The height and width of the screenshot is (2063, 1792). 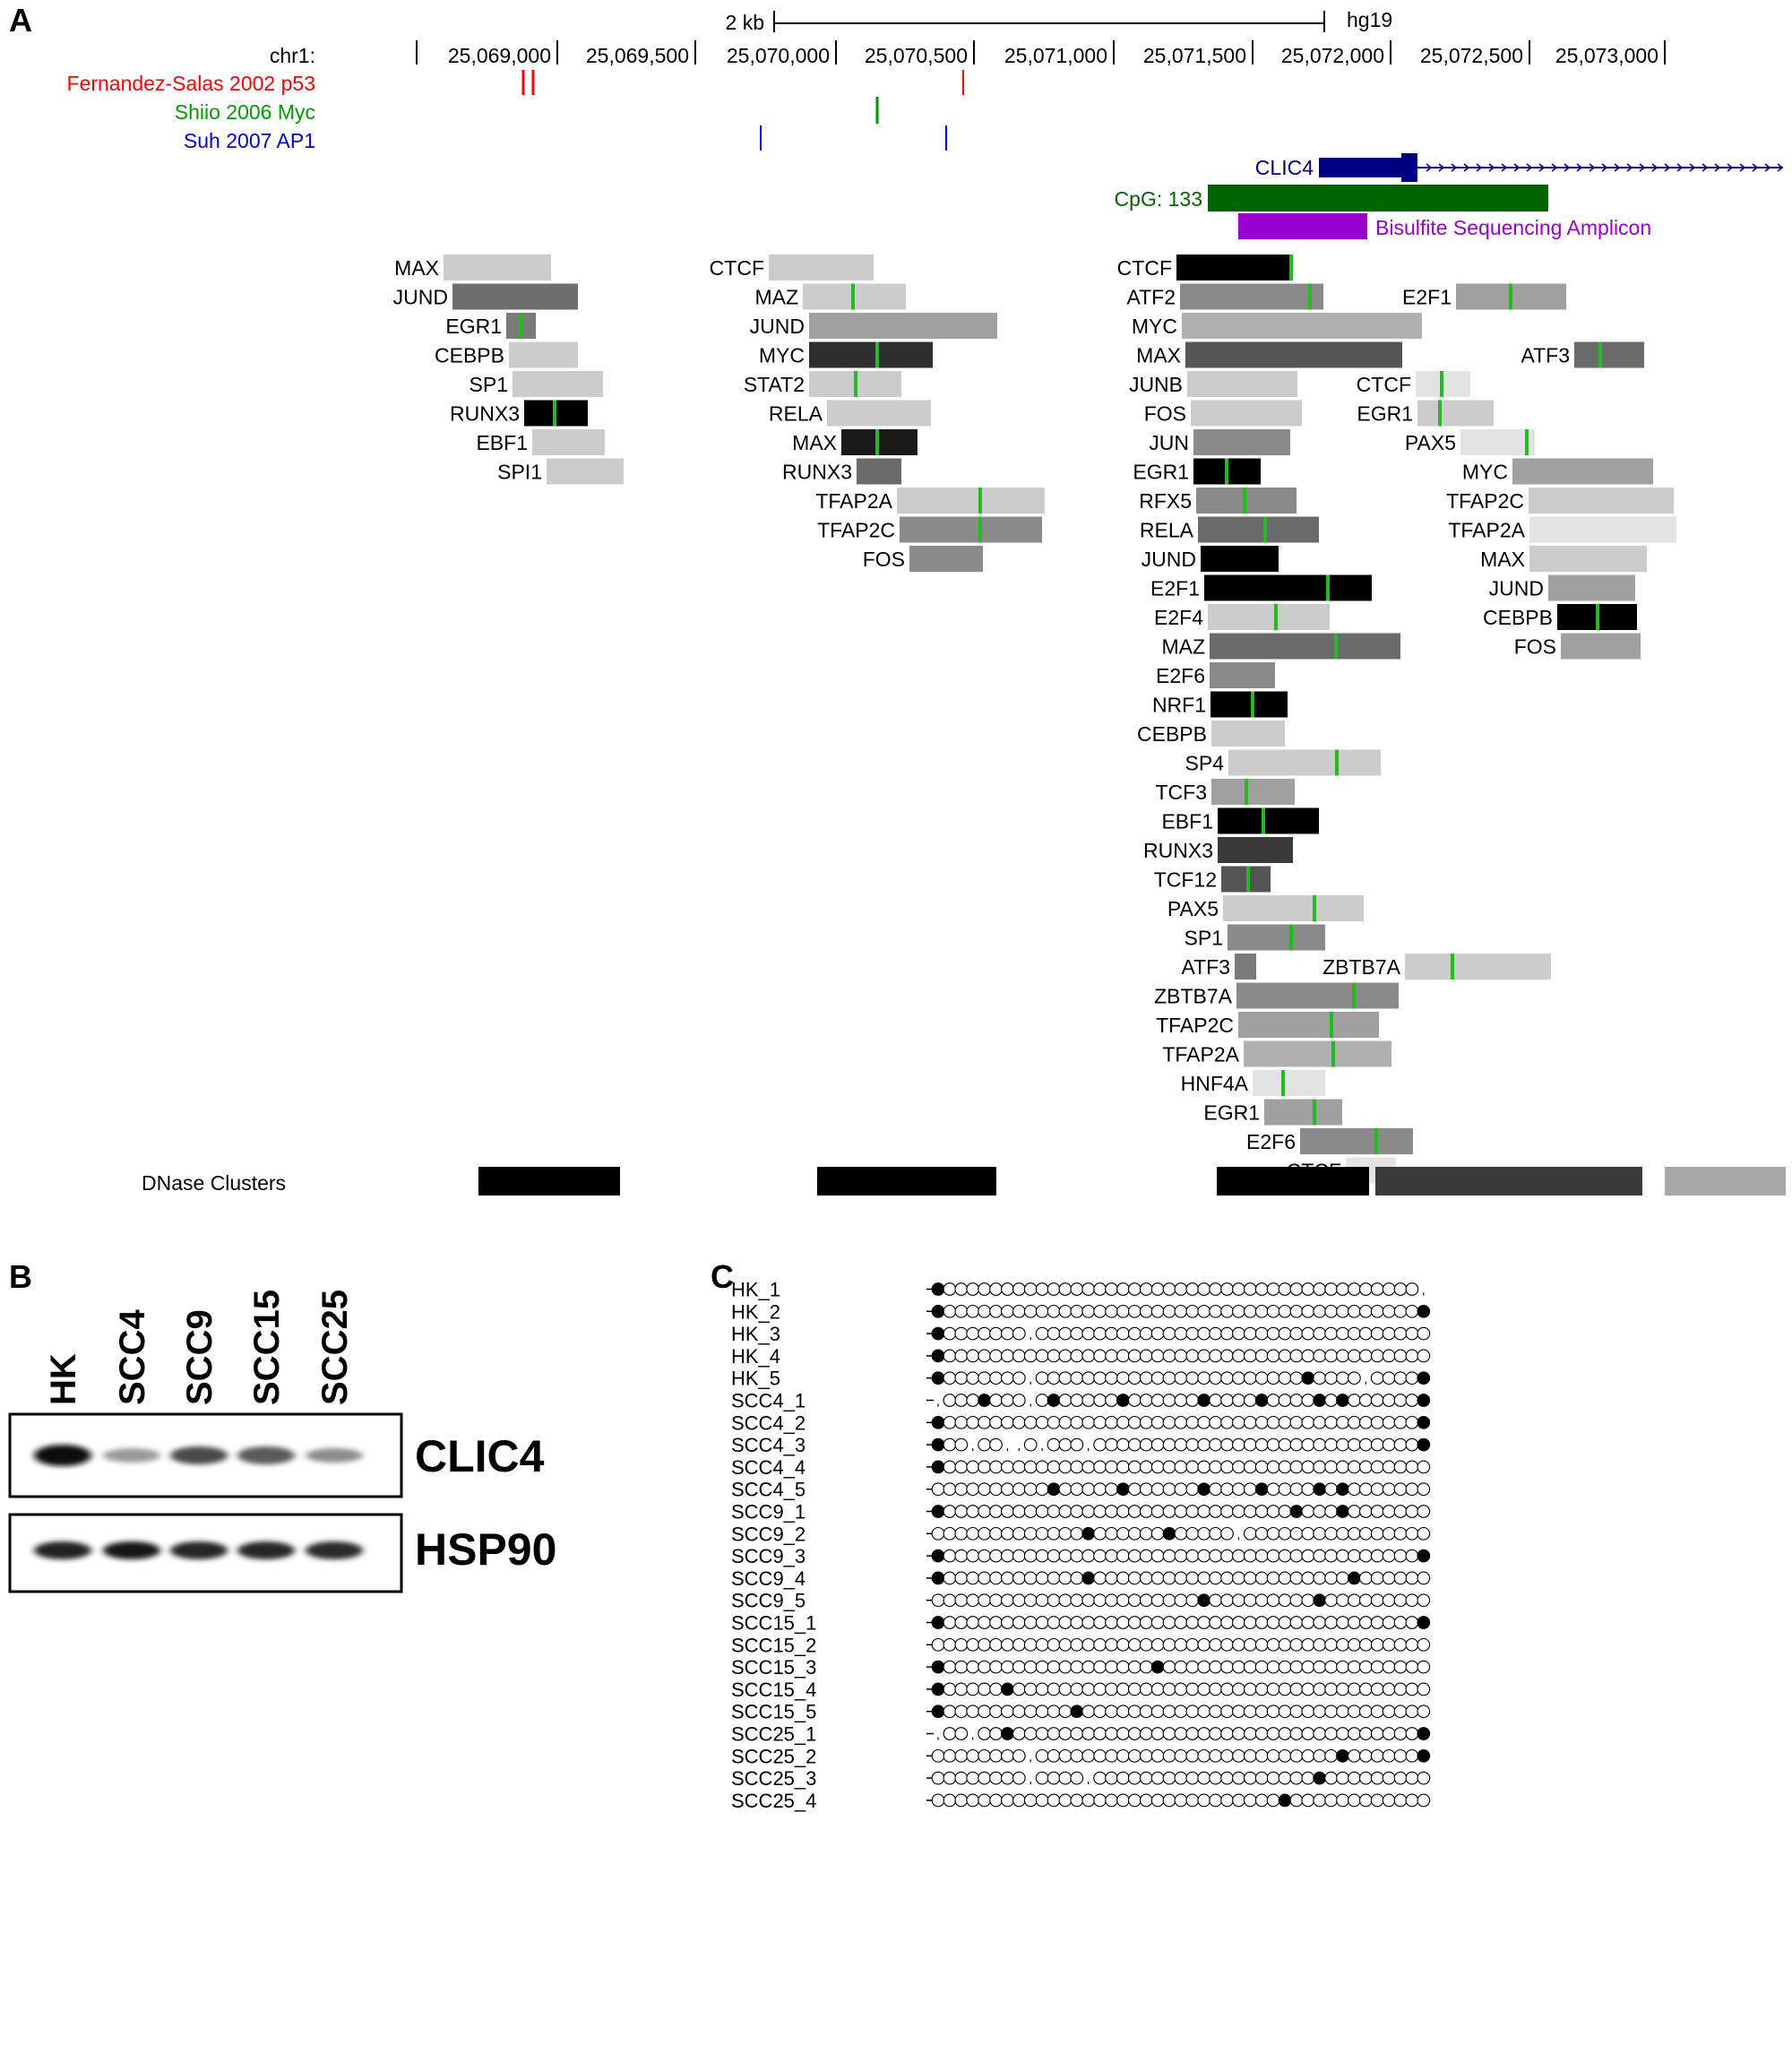 I want to click on tfbs-element: MAX, so click(x=1564, y=559).